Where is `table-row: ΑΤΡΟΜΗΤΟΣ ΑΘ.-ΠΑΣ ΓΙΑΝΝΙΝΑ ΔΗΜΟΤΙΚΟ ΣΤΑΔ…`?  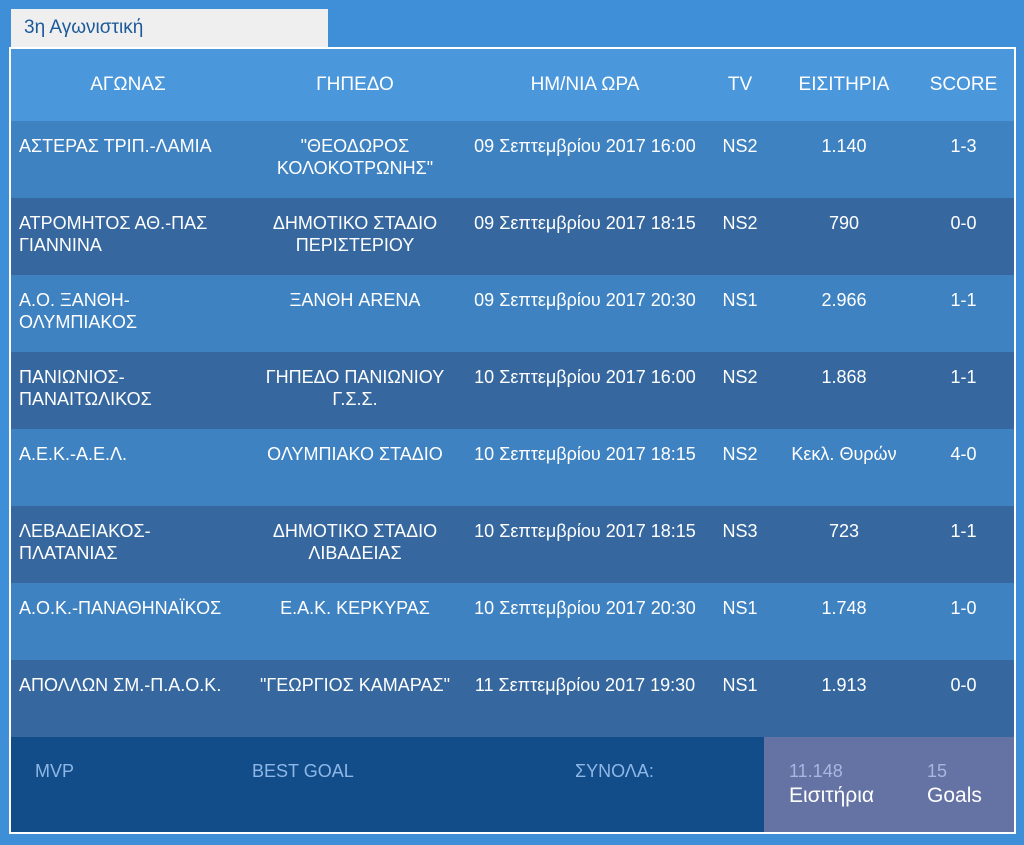 table-row: ΑΤΡΟΜΗΤΟΣ ΑΘ.-ΠΑΣ ΓΙΑΝΝΙΝΑ ΔΗΜΟΤΙΚΟ ΣΤΑΔ… is located at coordinates (512, 236).